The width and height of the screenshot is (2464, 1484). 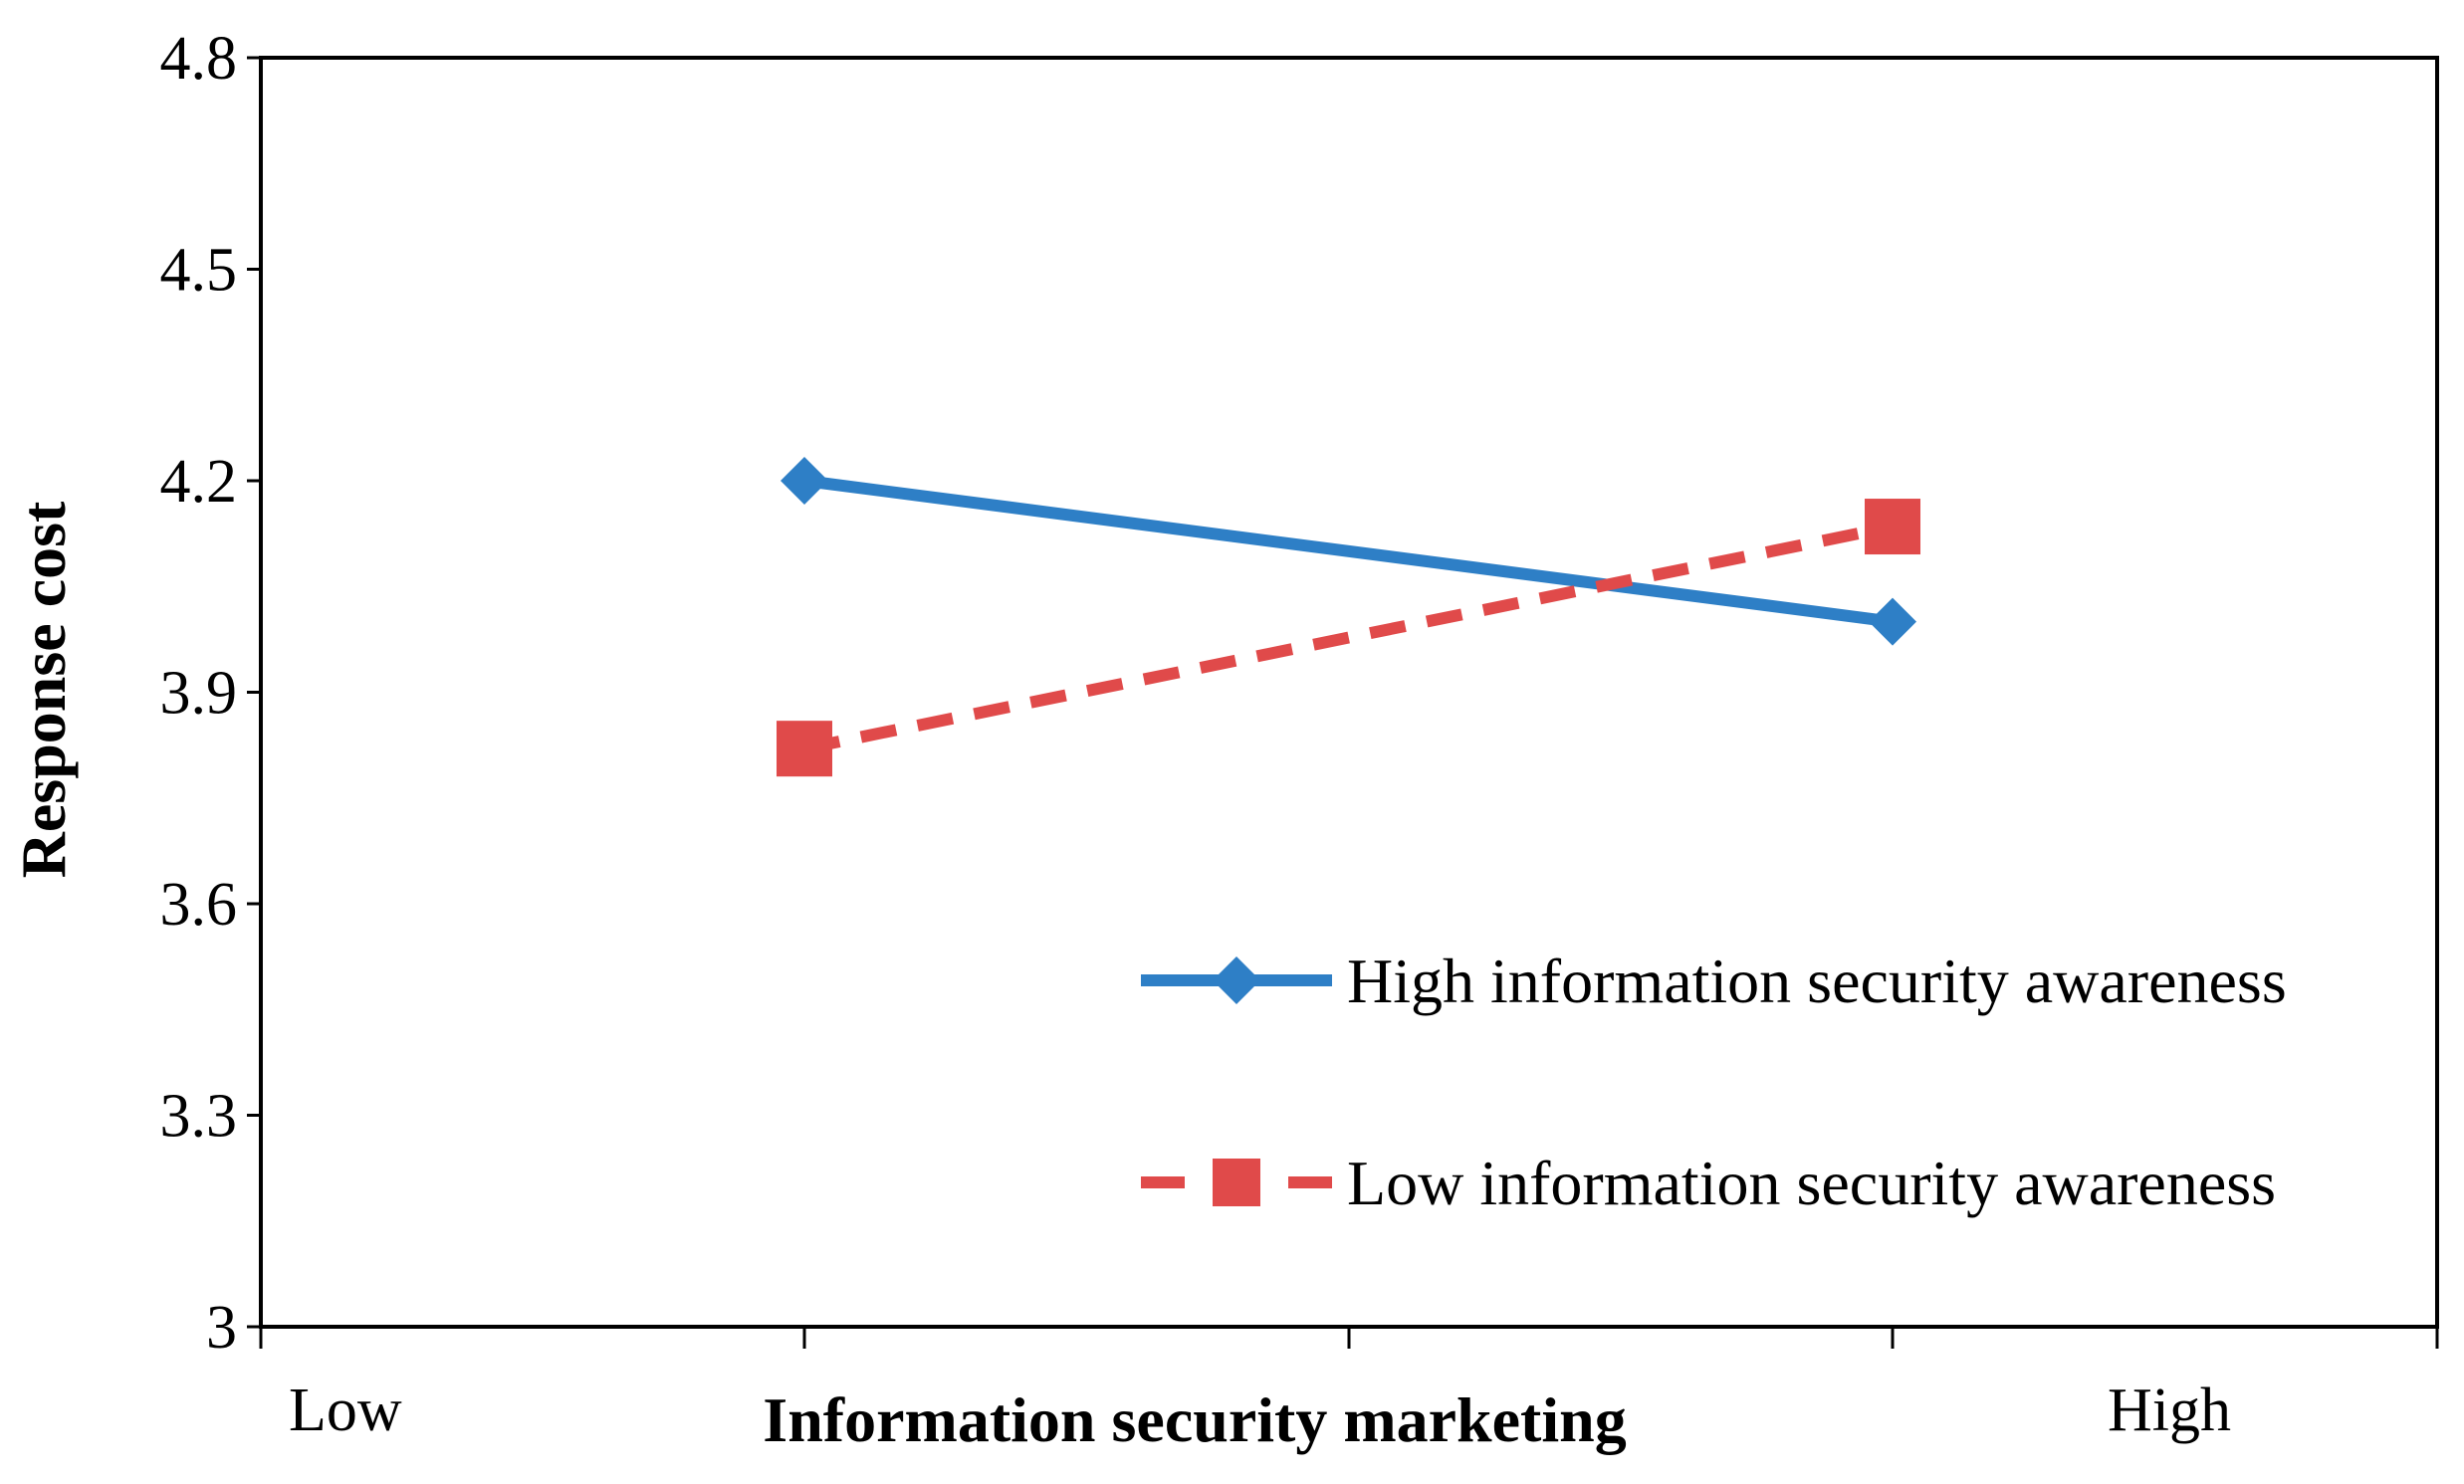 What do you see at coordinates (199, 271) in the screenshot?
I see `y-tick-label: 4.5` at bounding box center [199, 271].